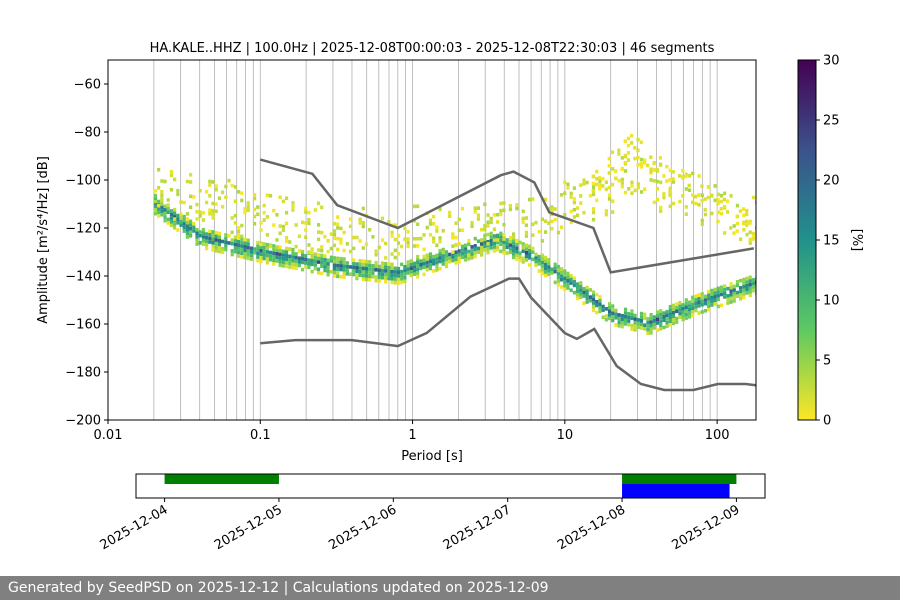 Image resolution: width=900 pixels, height=600 pixels. Describe the element at coordinates (83, 325) in the screenshot. I see `y-tick-label: −160` at that location.